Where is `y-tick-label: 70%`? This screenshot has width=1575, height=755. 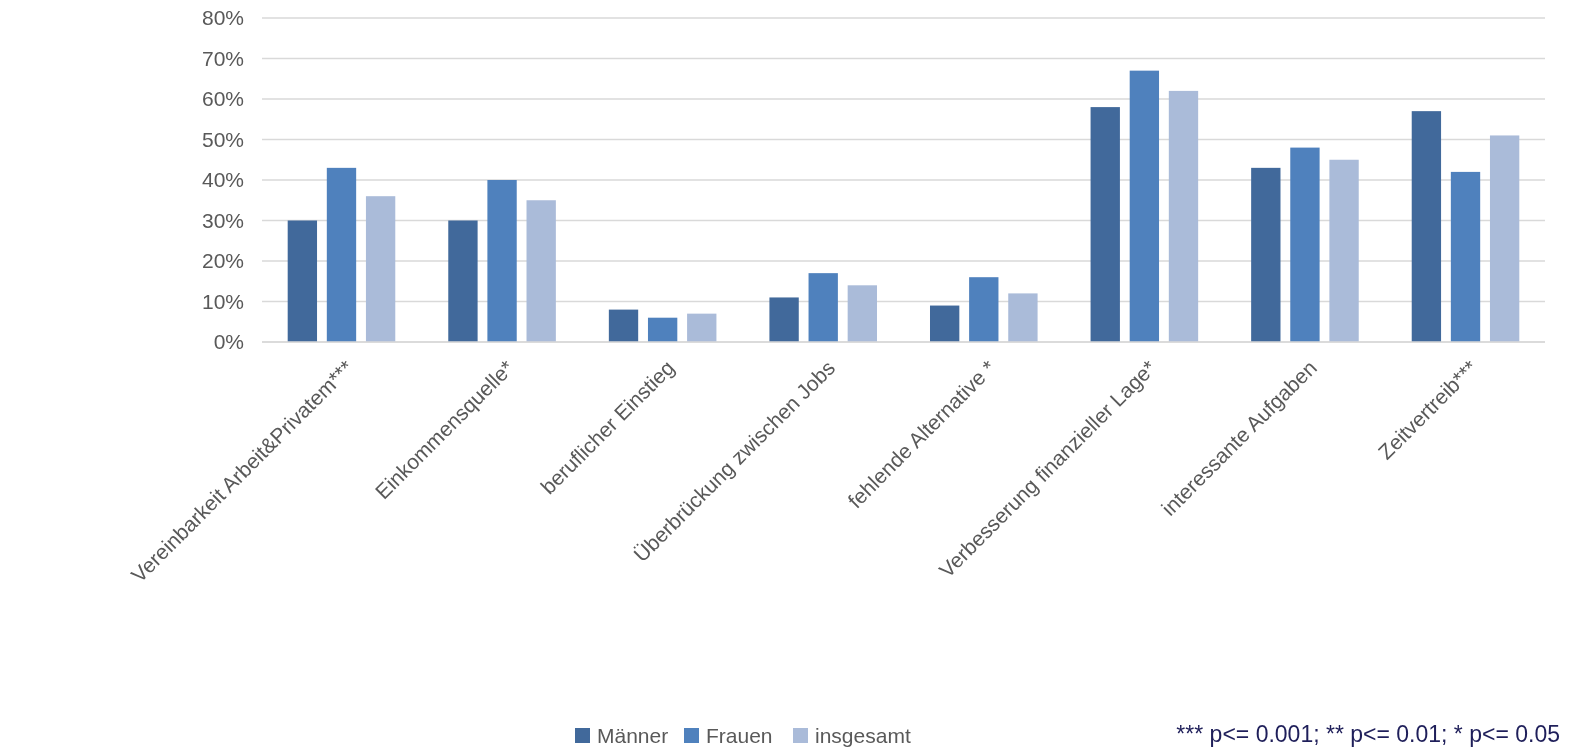 y-tick-label: 70% is located at coordinates (222, 58).